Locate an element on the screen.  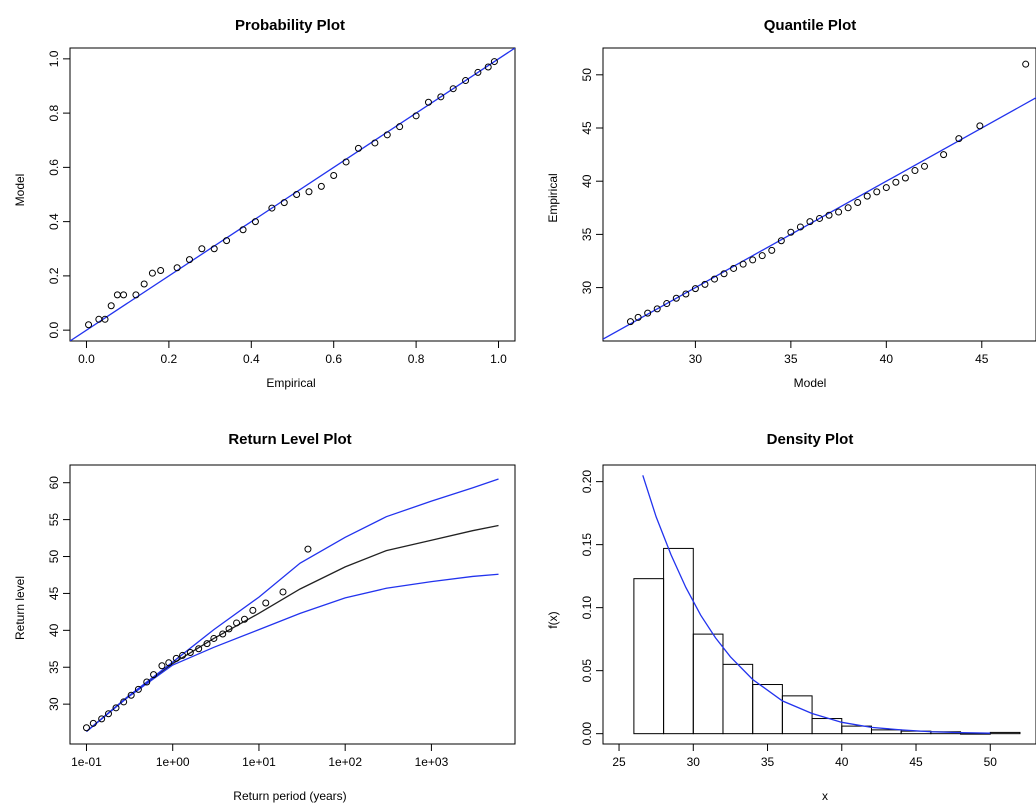
density-plot-x-tick-label: 35 is located at coordinates (768, 762).